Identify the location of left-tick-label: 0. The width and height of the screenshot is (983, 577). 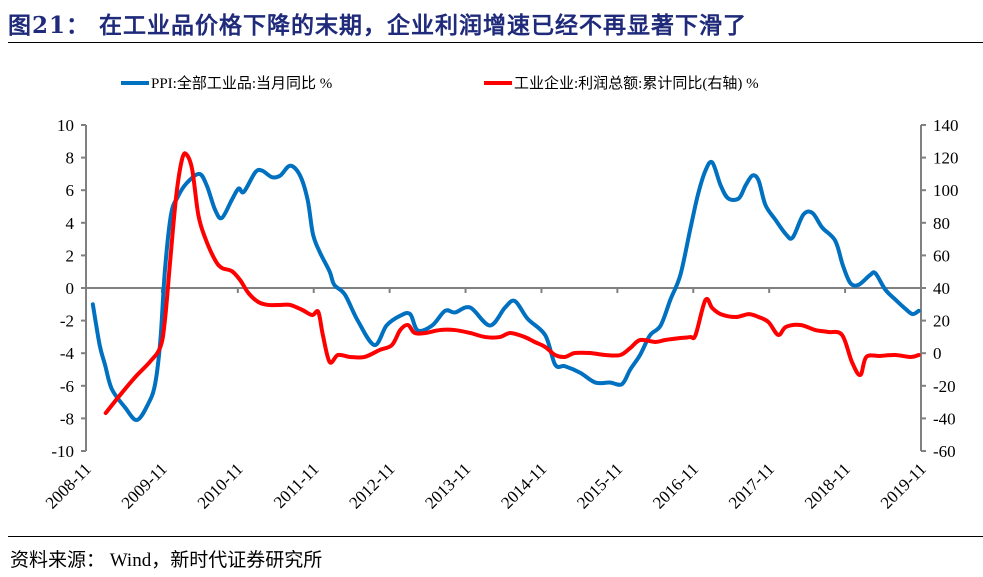
(70, 288).